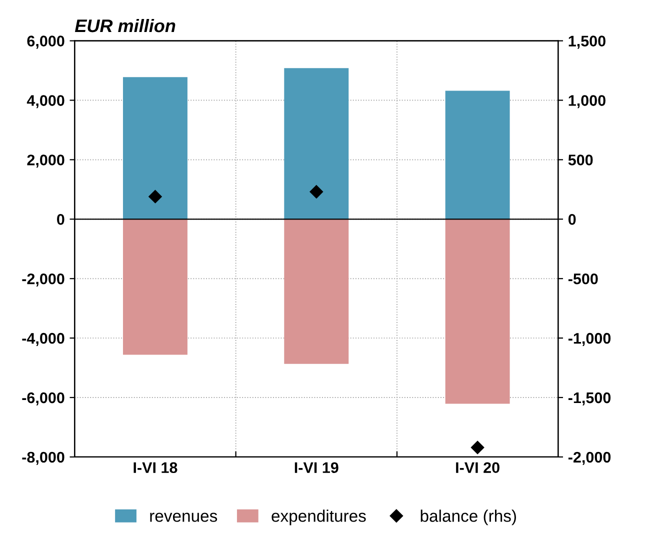  I want to click on y2-tick-label: 500, so click(580, 160).